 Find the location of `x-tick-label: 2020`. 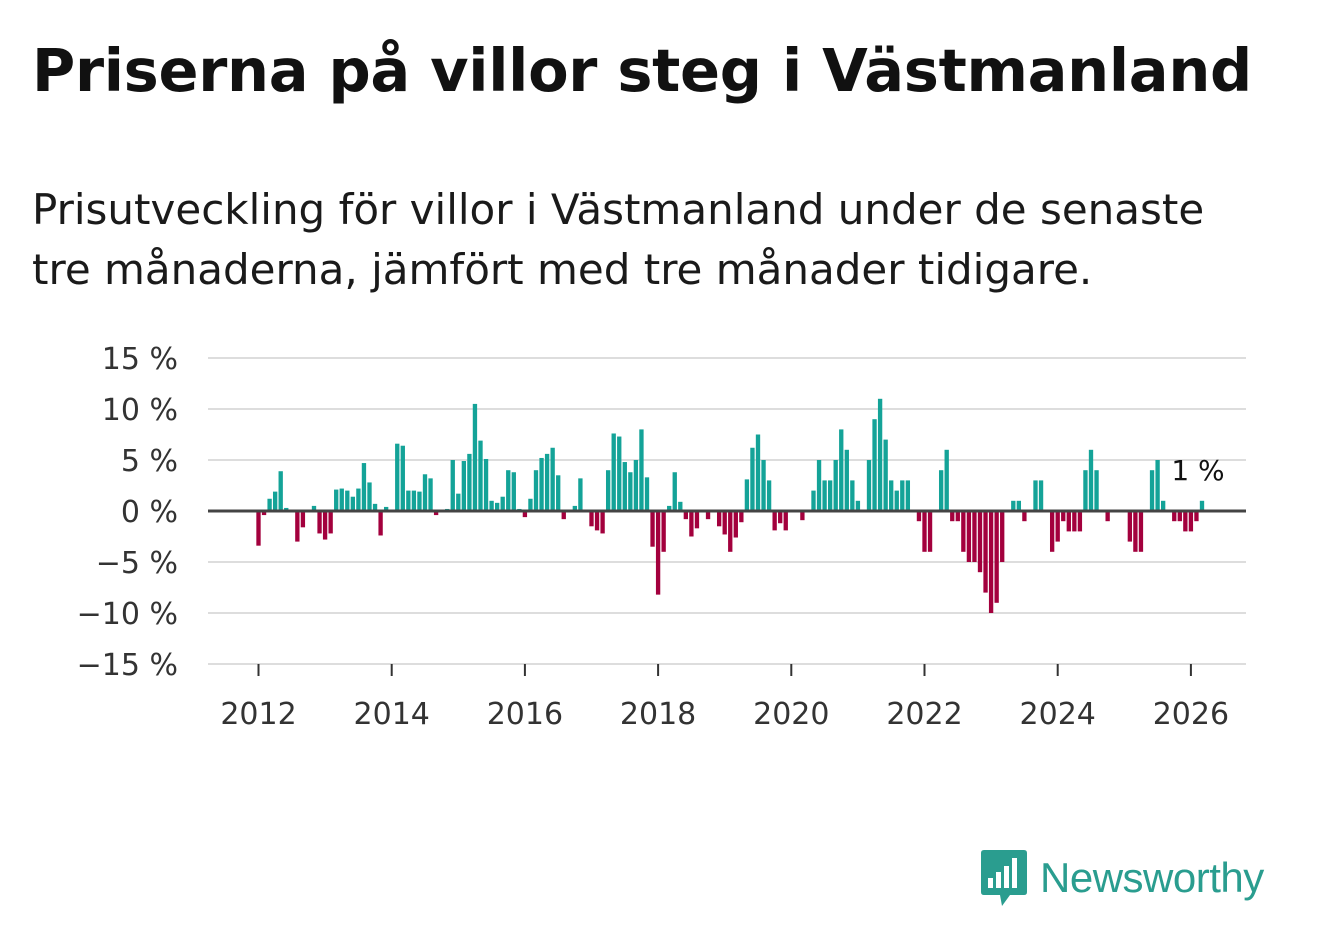

x-tick-label: 2020 is located at coordinates (791, 714).